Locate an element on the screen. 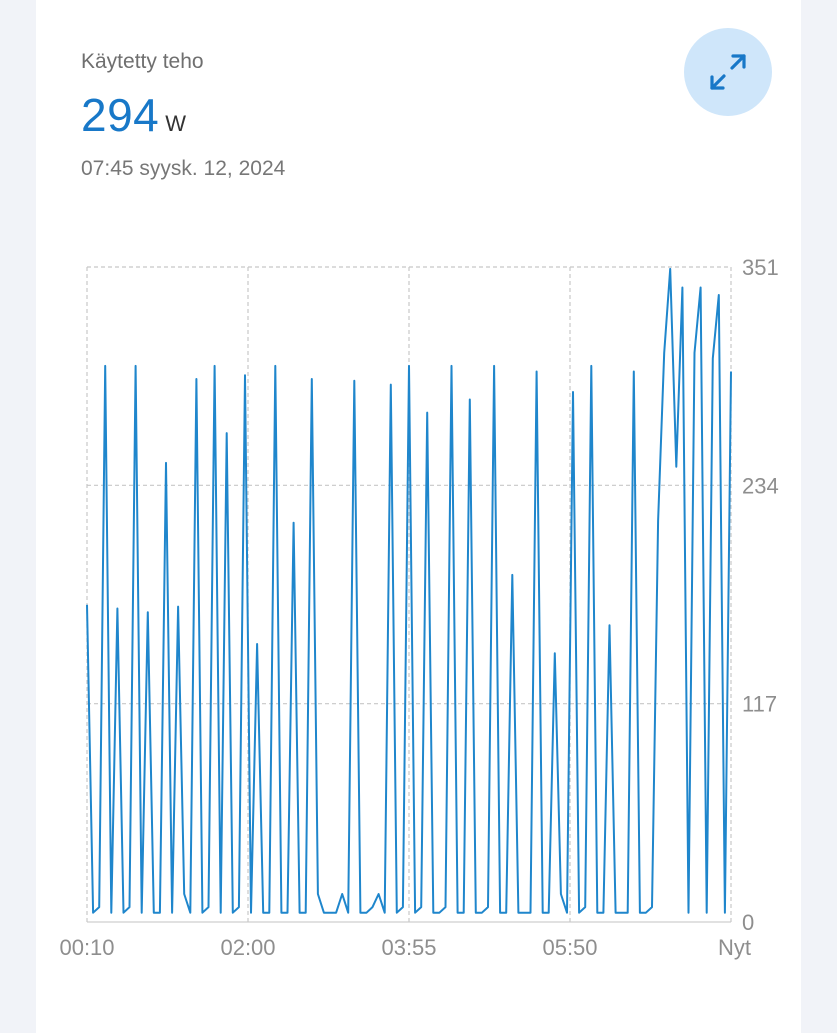  power-value: 294 is located at coordinates (120, 115).